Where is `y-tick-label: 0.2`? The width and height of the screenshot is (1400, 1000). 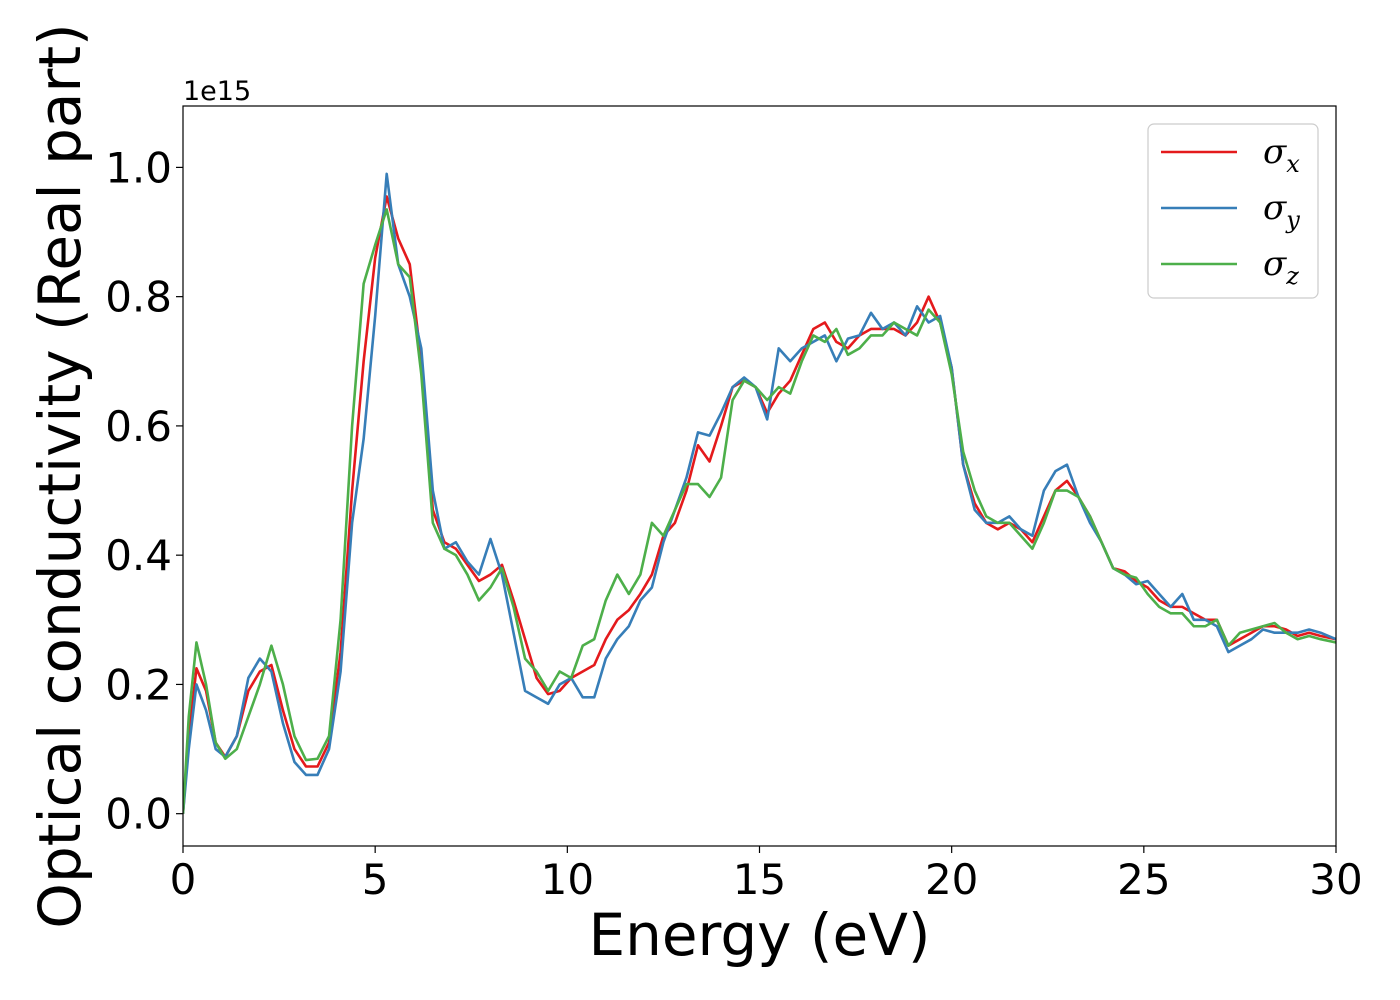
y-tick-label: 0.2 is located at coordinates (138, 684).